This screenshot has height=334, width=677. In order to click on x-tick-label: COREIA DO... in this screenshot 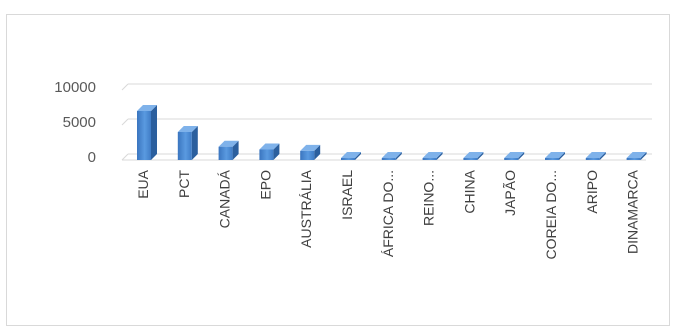, I will do `click(551, 214)`.